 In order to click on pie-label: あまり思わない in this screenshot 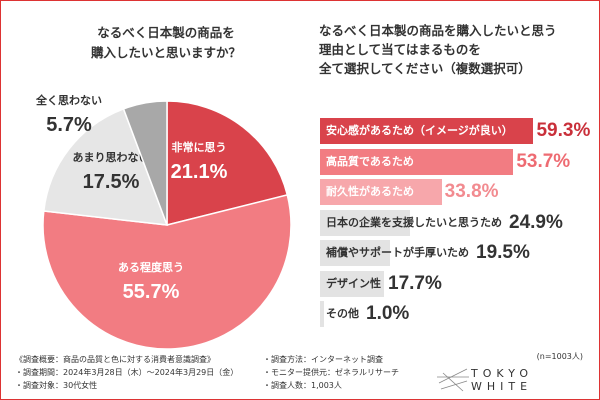, I will do `click(111, 157)`.